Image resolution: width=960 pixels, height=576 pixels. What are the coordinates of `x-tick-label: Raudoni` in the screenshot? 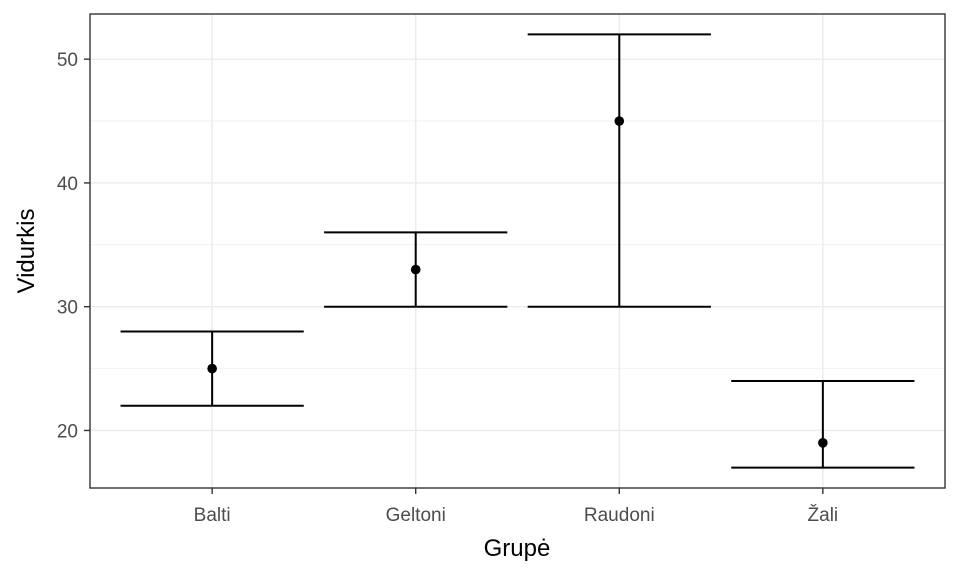 It's located at (619, 515).